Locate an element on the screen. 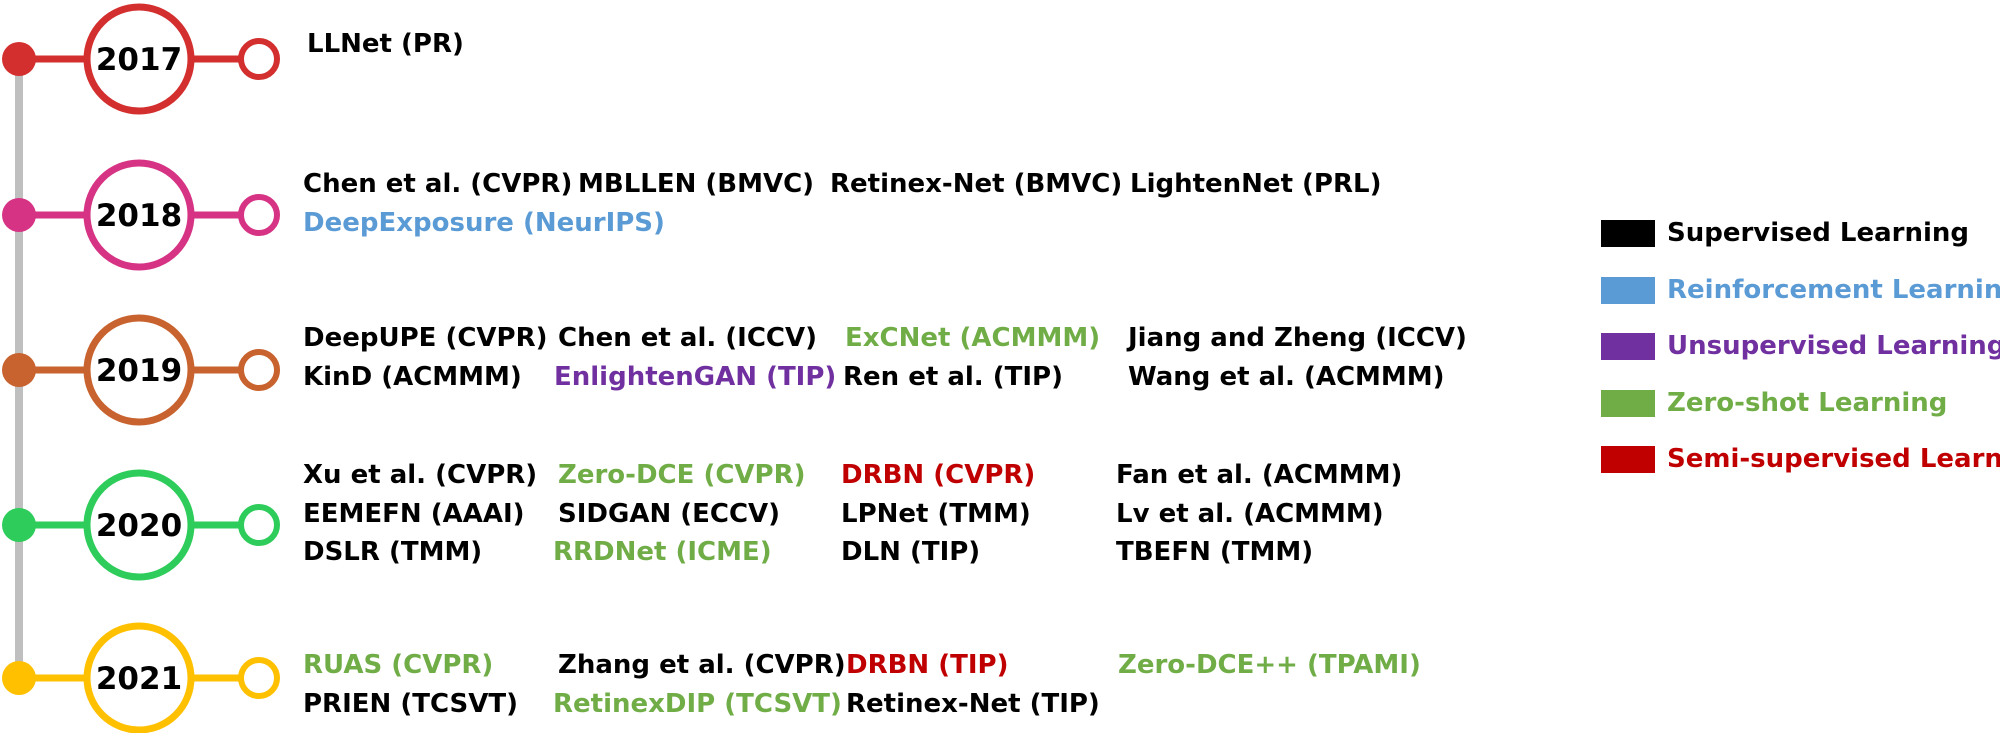  method-label: DRBN (TIP) is located at coordinates (927, 665).